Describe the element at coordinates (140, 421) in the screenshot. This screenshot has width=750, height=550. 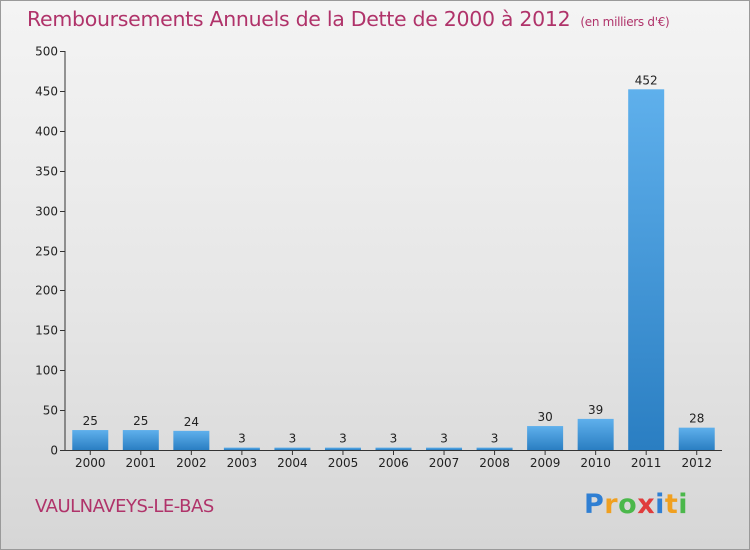
I see `value-label-2001: 25` at that location.